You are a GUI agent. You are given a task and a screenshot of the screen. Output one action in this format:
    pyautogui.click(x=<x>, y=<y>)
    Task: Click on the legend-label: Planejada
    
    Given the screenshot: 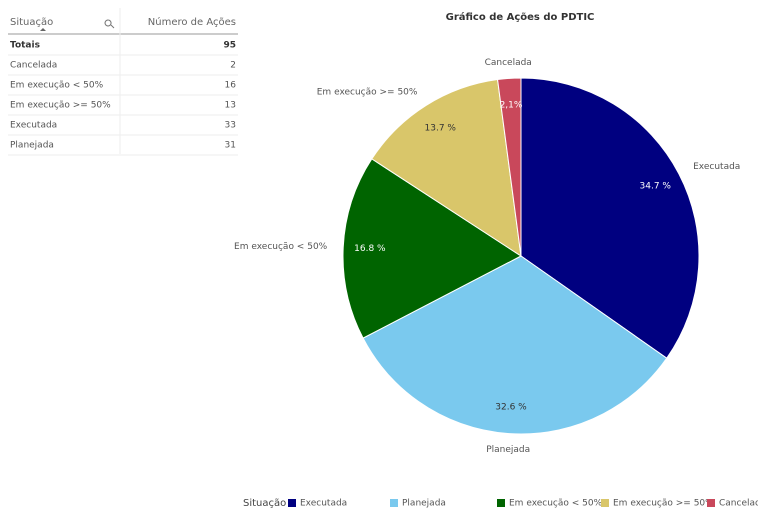 What is the action you would take?
    pyautogui.click(x=424, y=503)
    